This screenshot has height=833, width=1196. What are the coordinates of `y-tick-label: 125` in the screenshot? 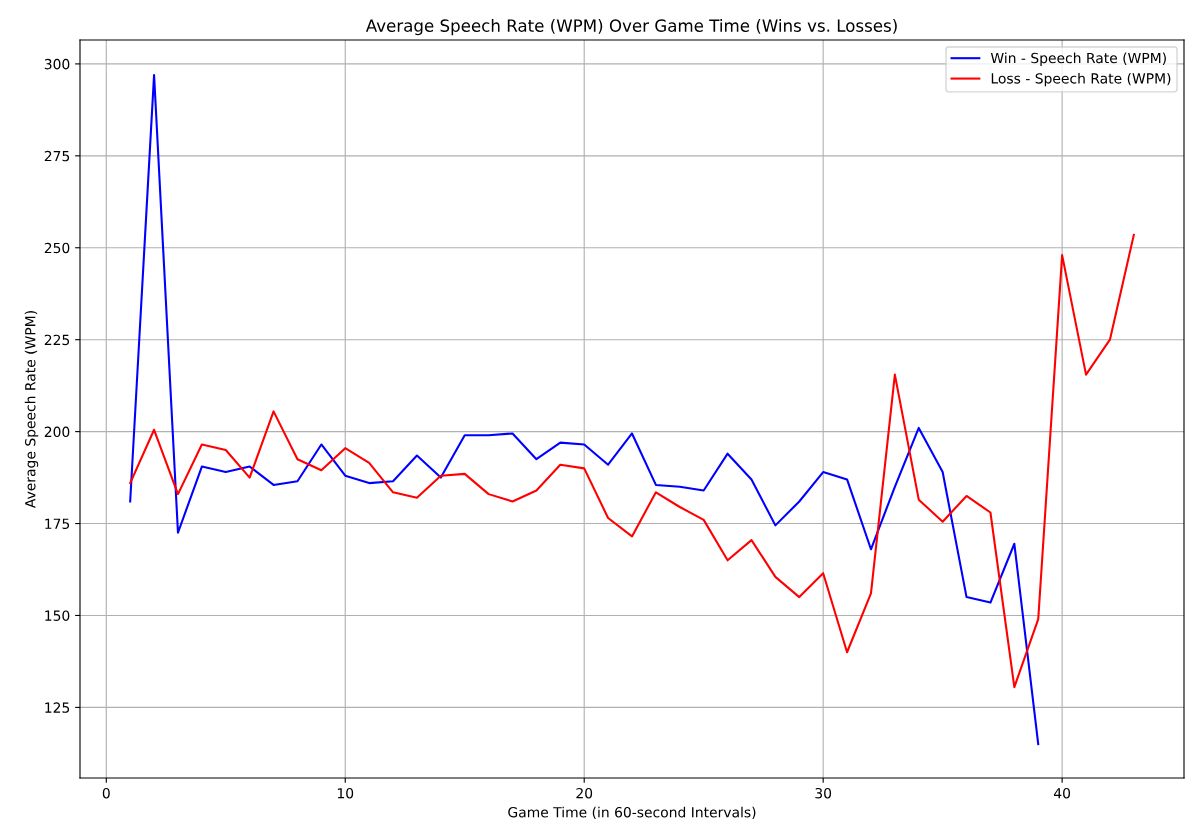 It's located at (57, 707).